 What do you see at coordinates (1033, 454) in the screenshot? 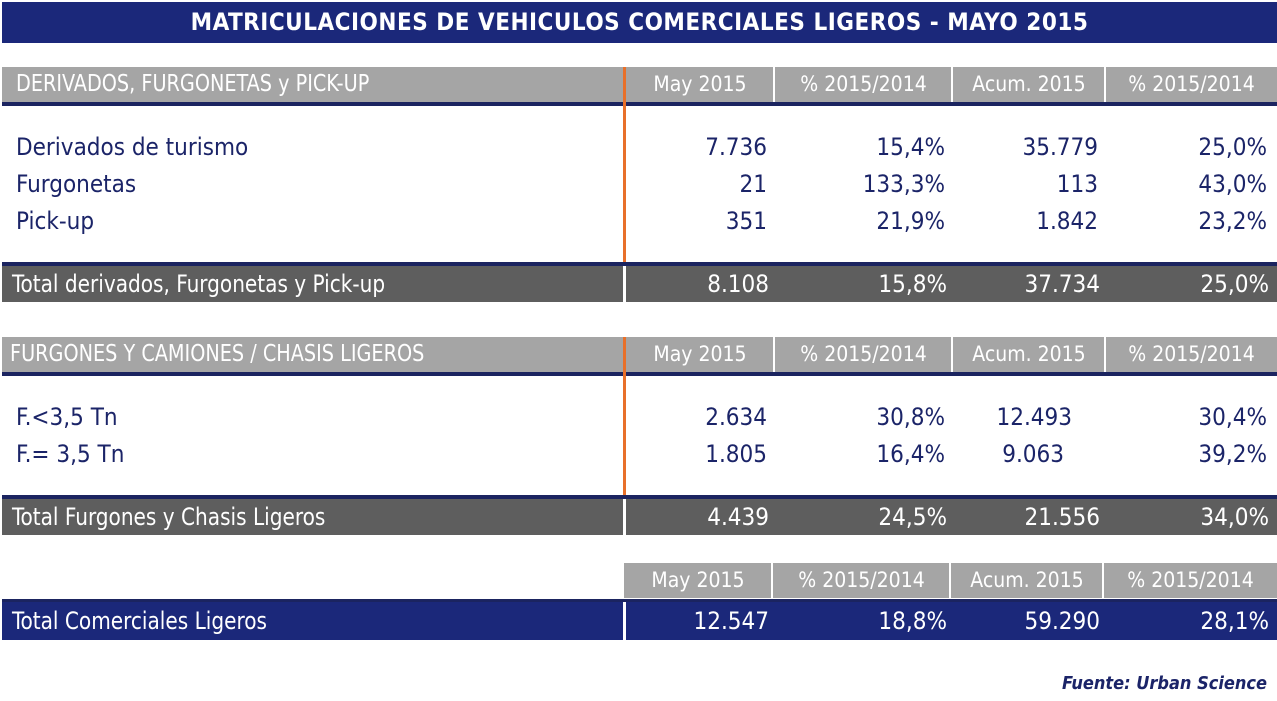
I see `cell-acum: 9.063` at bounding box center [1033, 454].